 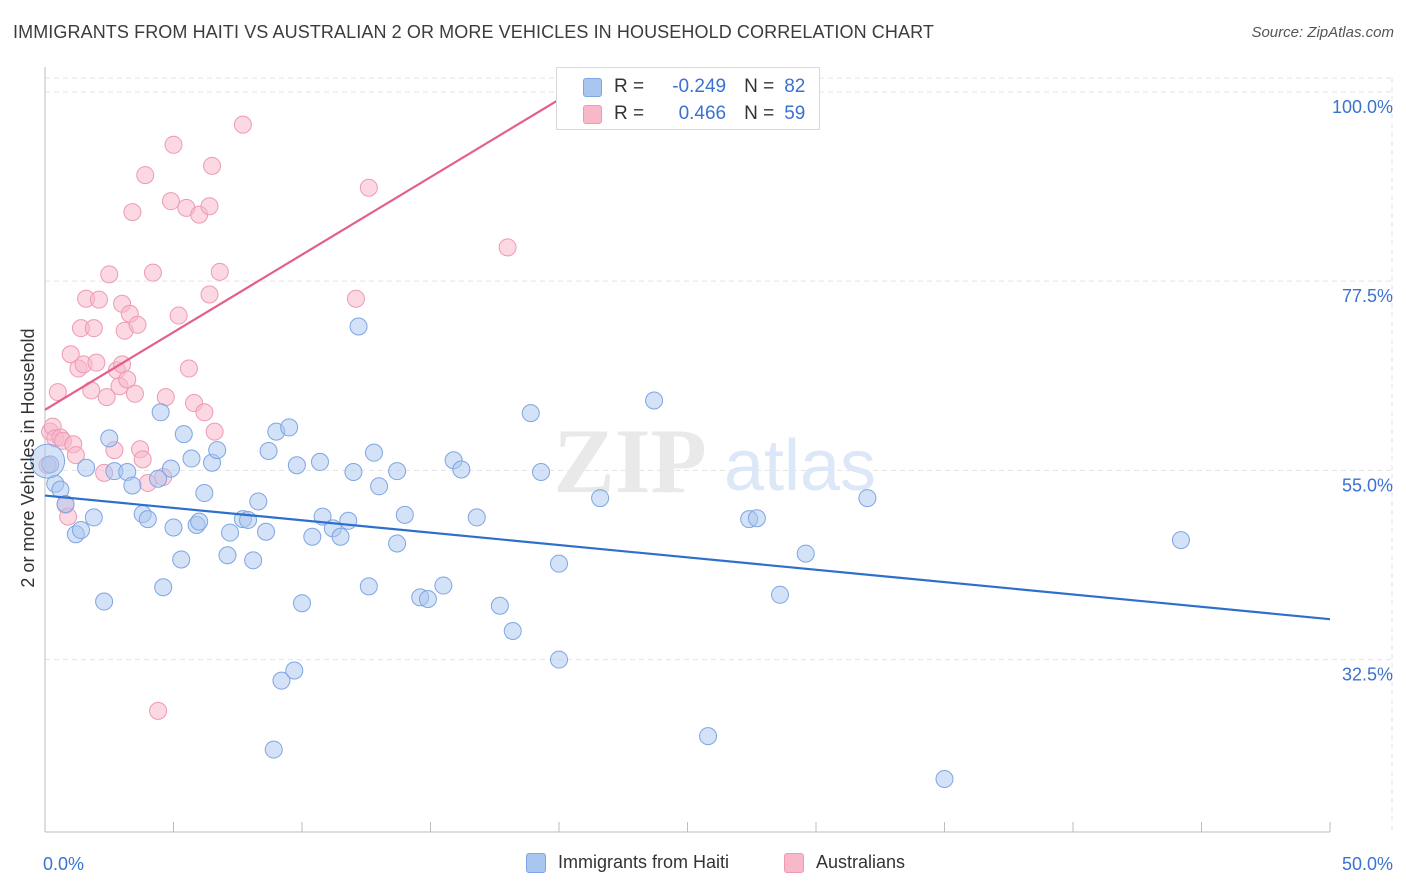 What do you see at coordinates (629, 86) in the screenshot?
I see `haiti-r-label: R =` at bounding box center [629, 86].